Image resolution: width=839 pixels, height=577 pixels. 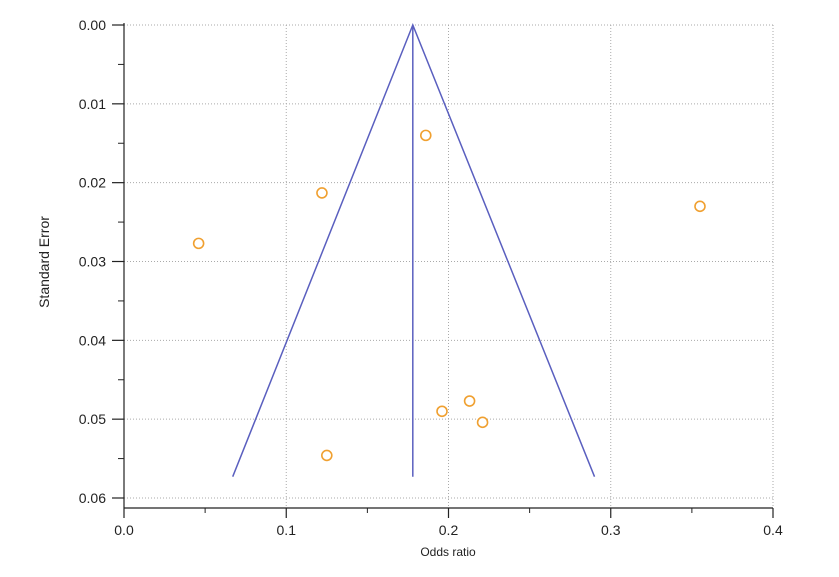 What do you see at coordinates (92, 104) in the screenshot?
I see `y-tick-label: 0.01` at bounding box center [92, 104].